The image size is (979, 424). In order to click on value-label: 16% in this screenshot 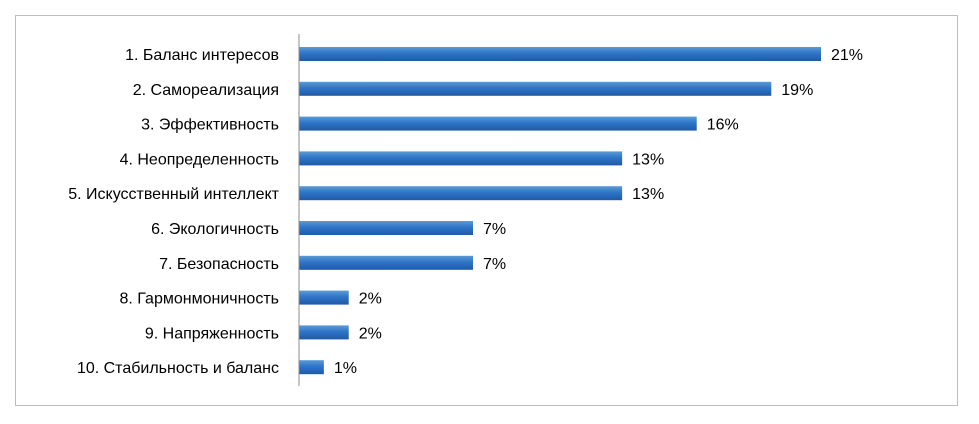, I will do `click(723, 125)`.